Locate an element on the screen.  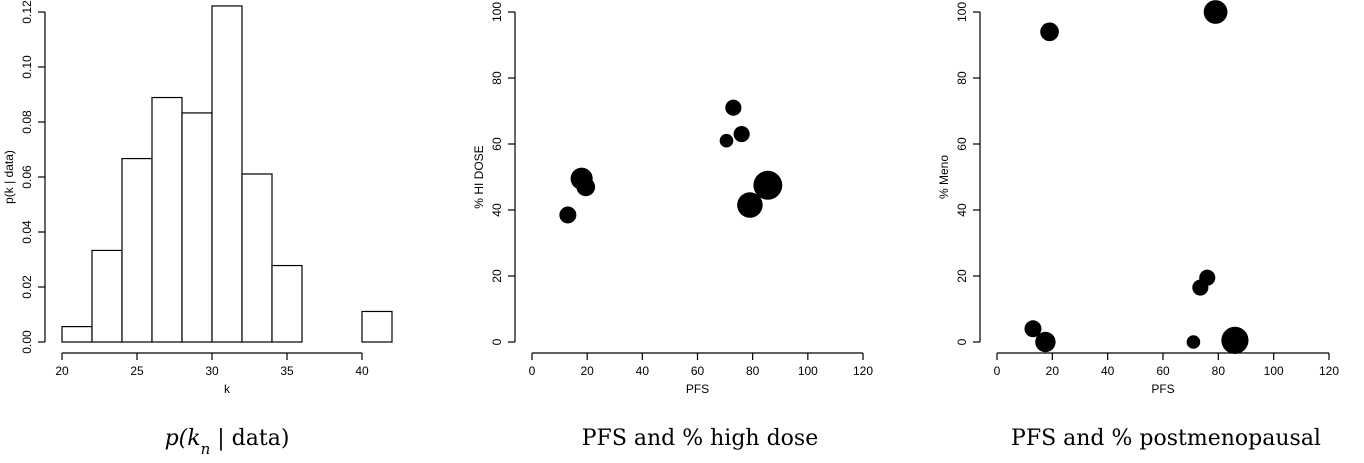
chart3-x-tick-label: 20 is located at coordinates (1053, 371).